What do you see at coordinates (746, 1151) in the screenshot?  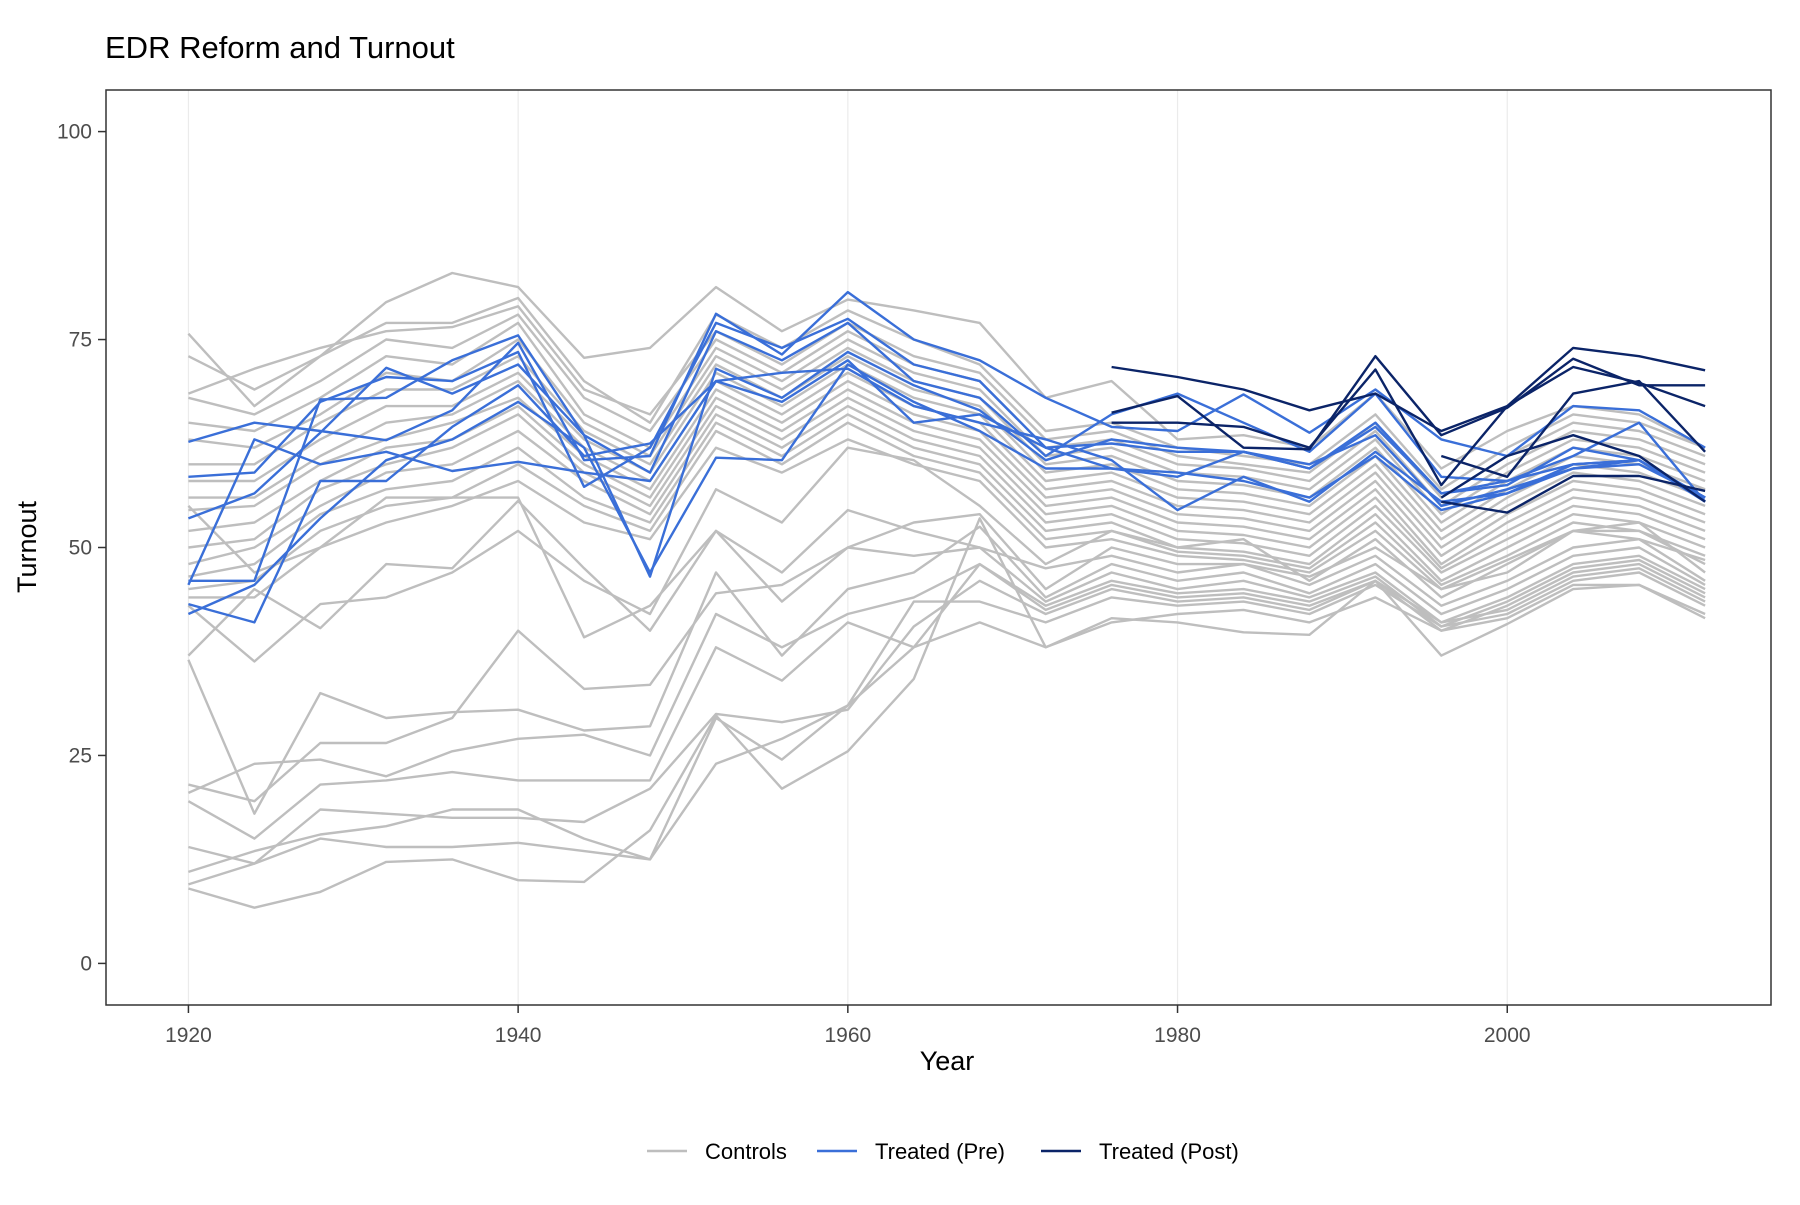 I see `legend-label: Controls` at bounding box center [746, 1151].